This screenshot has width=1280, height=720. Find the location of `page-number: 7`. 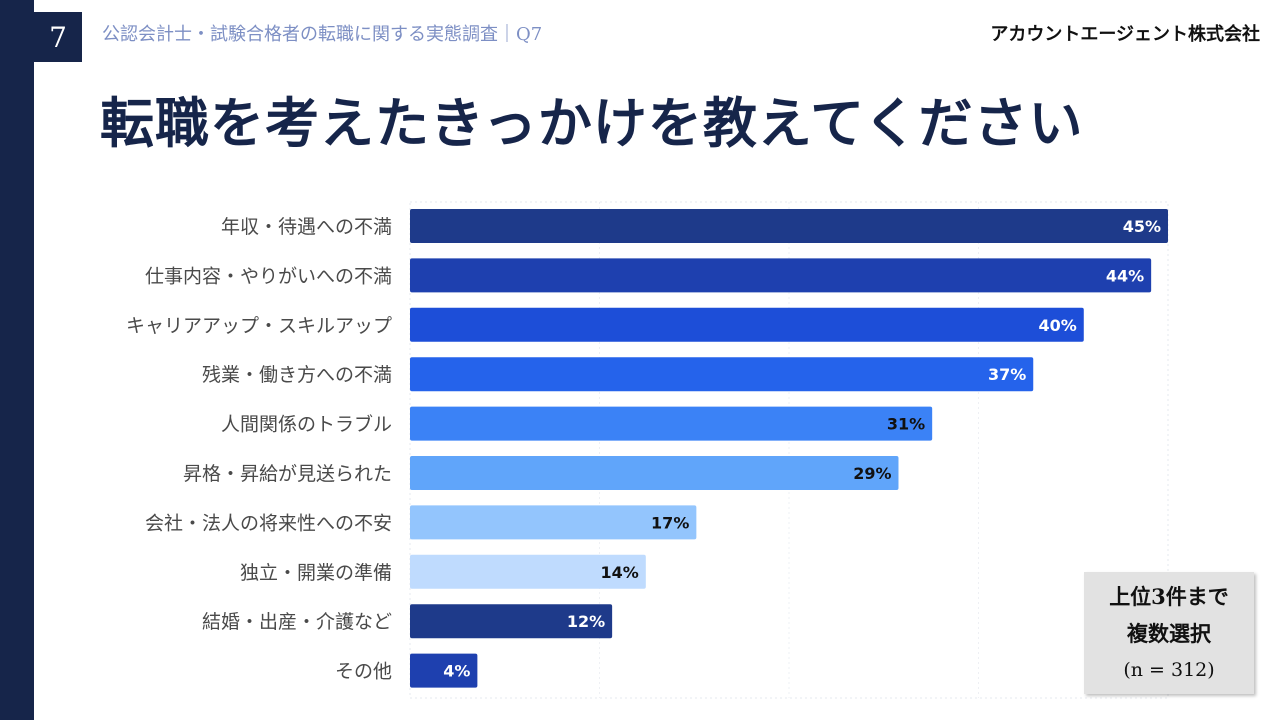

page-number: 7 is located at coordinates (58, 37).